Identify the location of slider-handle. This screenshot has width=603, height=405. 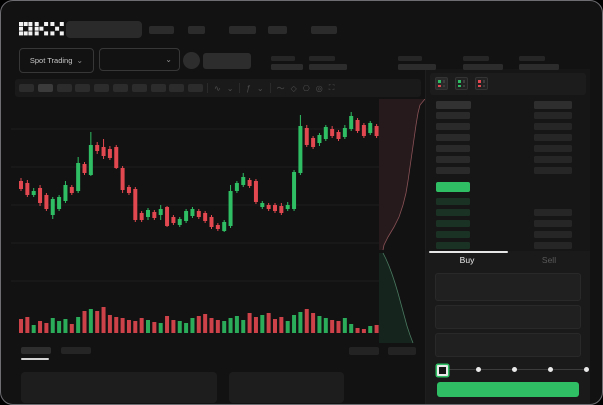
(442, 370).